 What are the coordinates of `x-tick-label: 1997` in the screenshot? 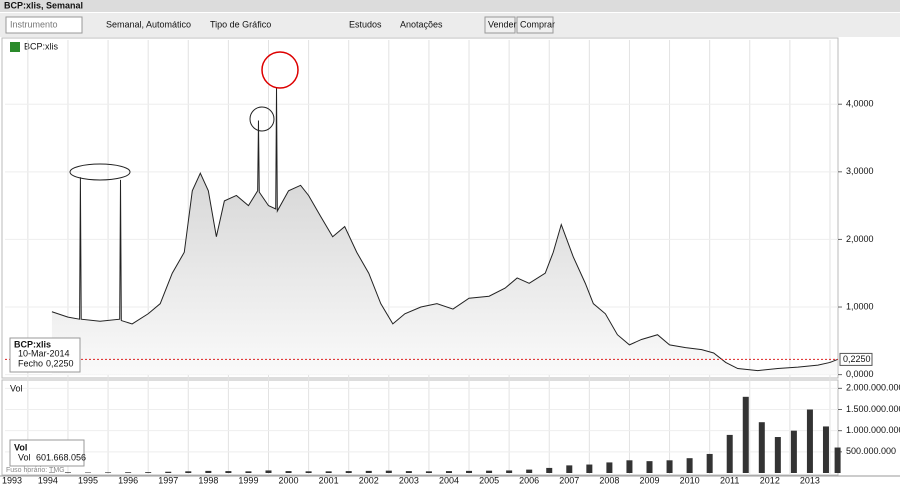 It's located at (168, 480).